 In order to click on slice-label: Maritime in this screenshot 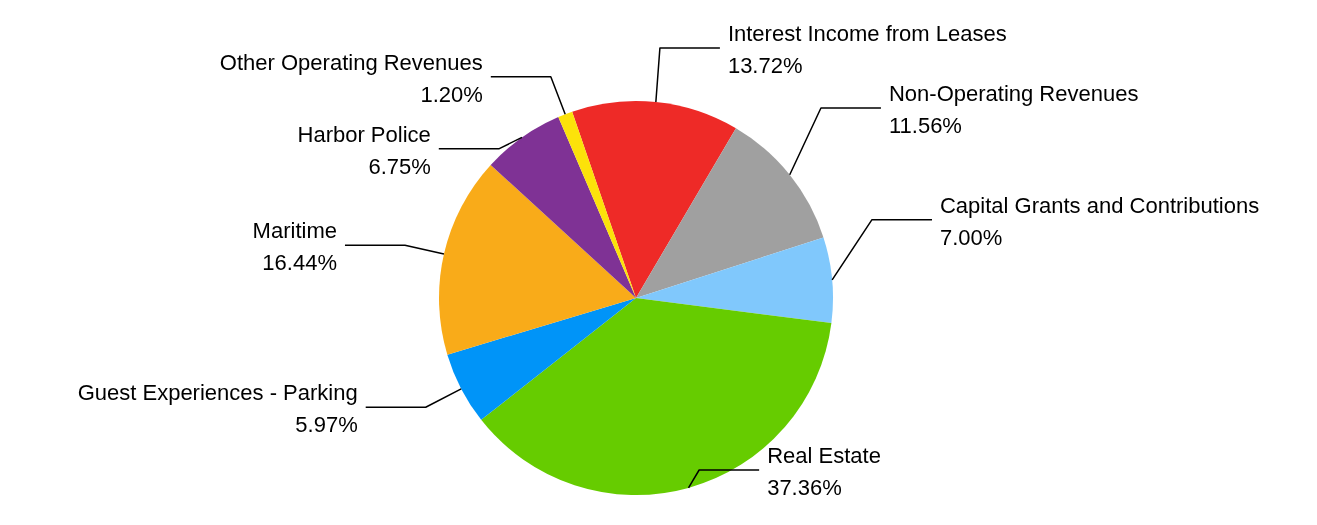, I will do `click(294, 231)`.